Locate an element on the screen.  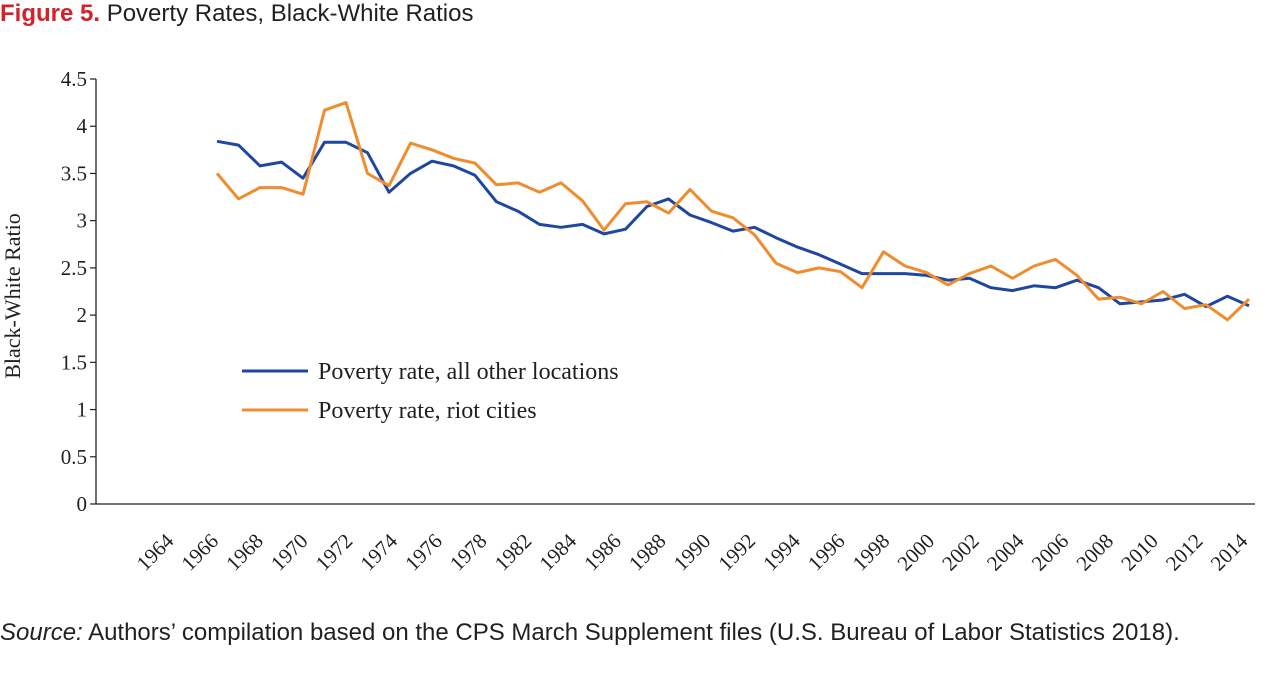
y-tick-label: 1 is located at coordinates (82, 410).